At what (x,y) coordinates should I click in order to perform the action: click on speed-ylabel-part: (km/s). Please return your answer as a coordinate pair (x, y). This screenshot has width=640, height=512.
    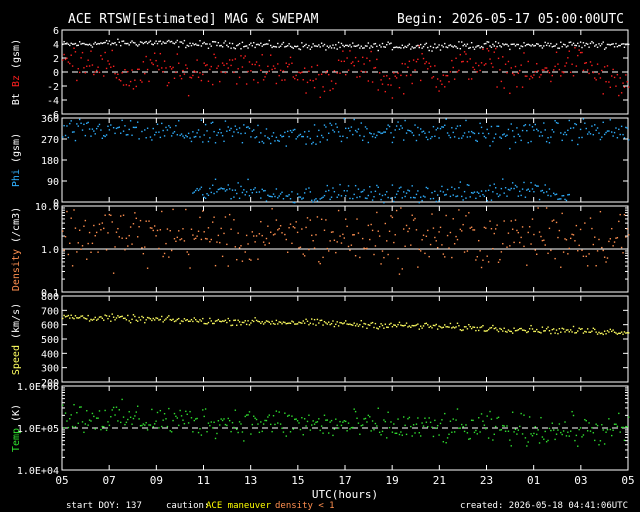
    Looking at the image, I should click on (16, 321).